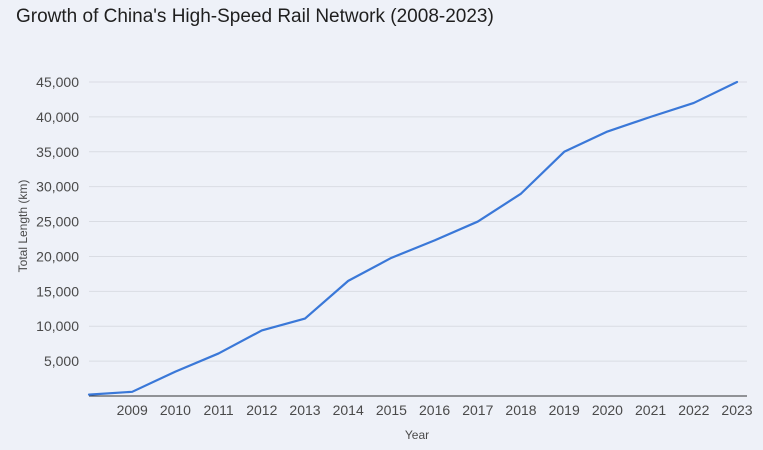 The image size is (763, 450). What do you see at coordinates (434, 410) in the screenshot?
I see `x-tick-label: 2016` at bounding box center [434, 410].